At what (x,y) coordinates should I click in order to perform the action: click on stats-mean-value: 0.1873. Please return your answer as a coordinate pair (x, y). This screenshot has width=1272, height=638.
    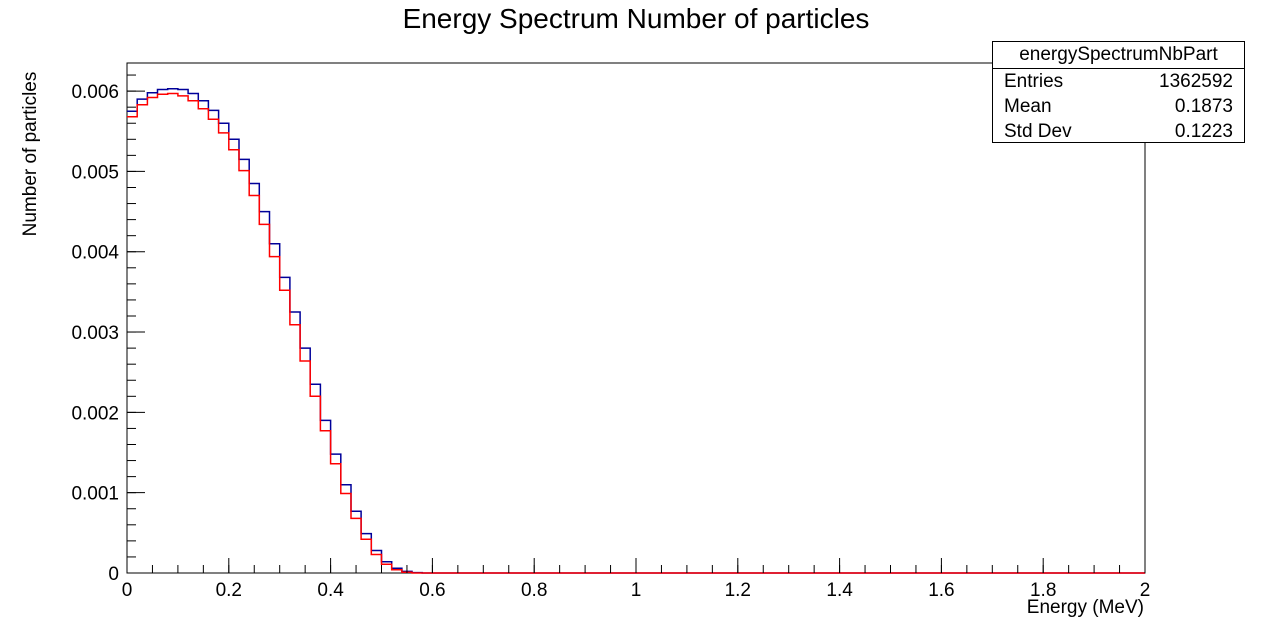
    Looking at the image, I should click on (1203, 106).